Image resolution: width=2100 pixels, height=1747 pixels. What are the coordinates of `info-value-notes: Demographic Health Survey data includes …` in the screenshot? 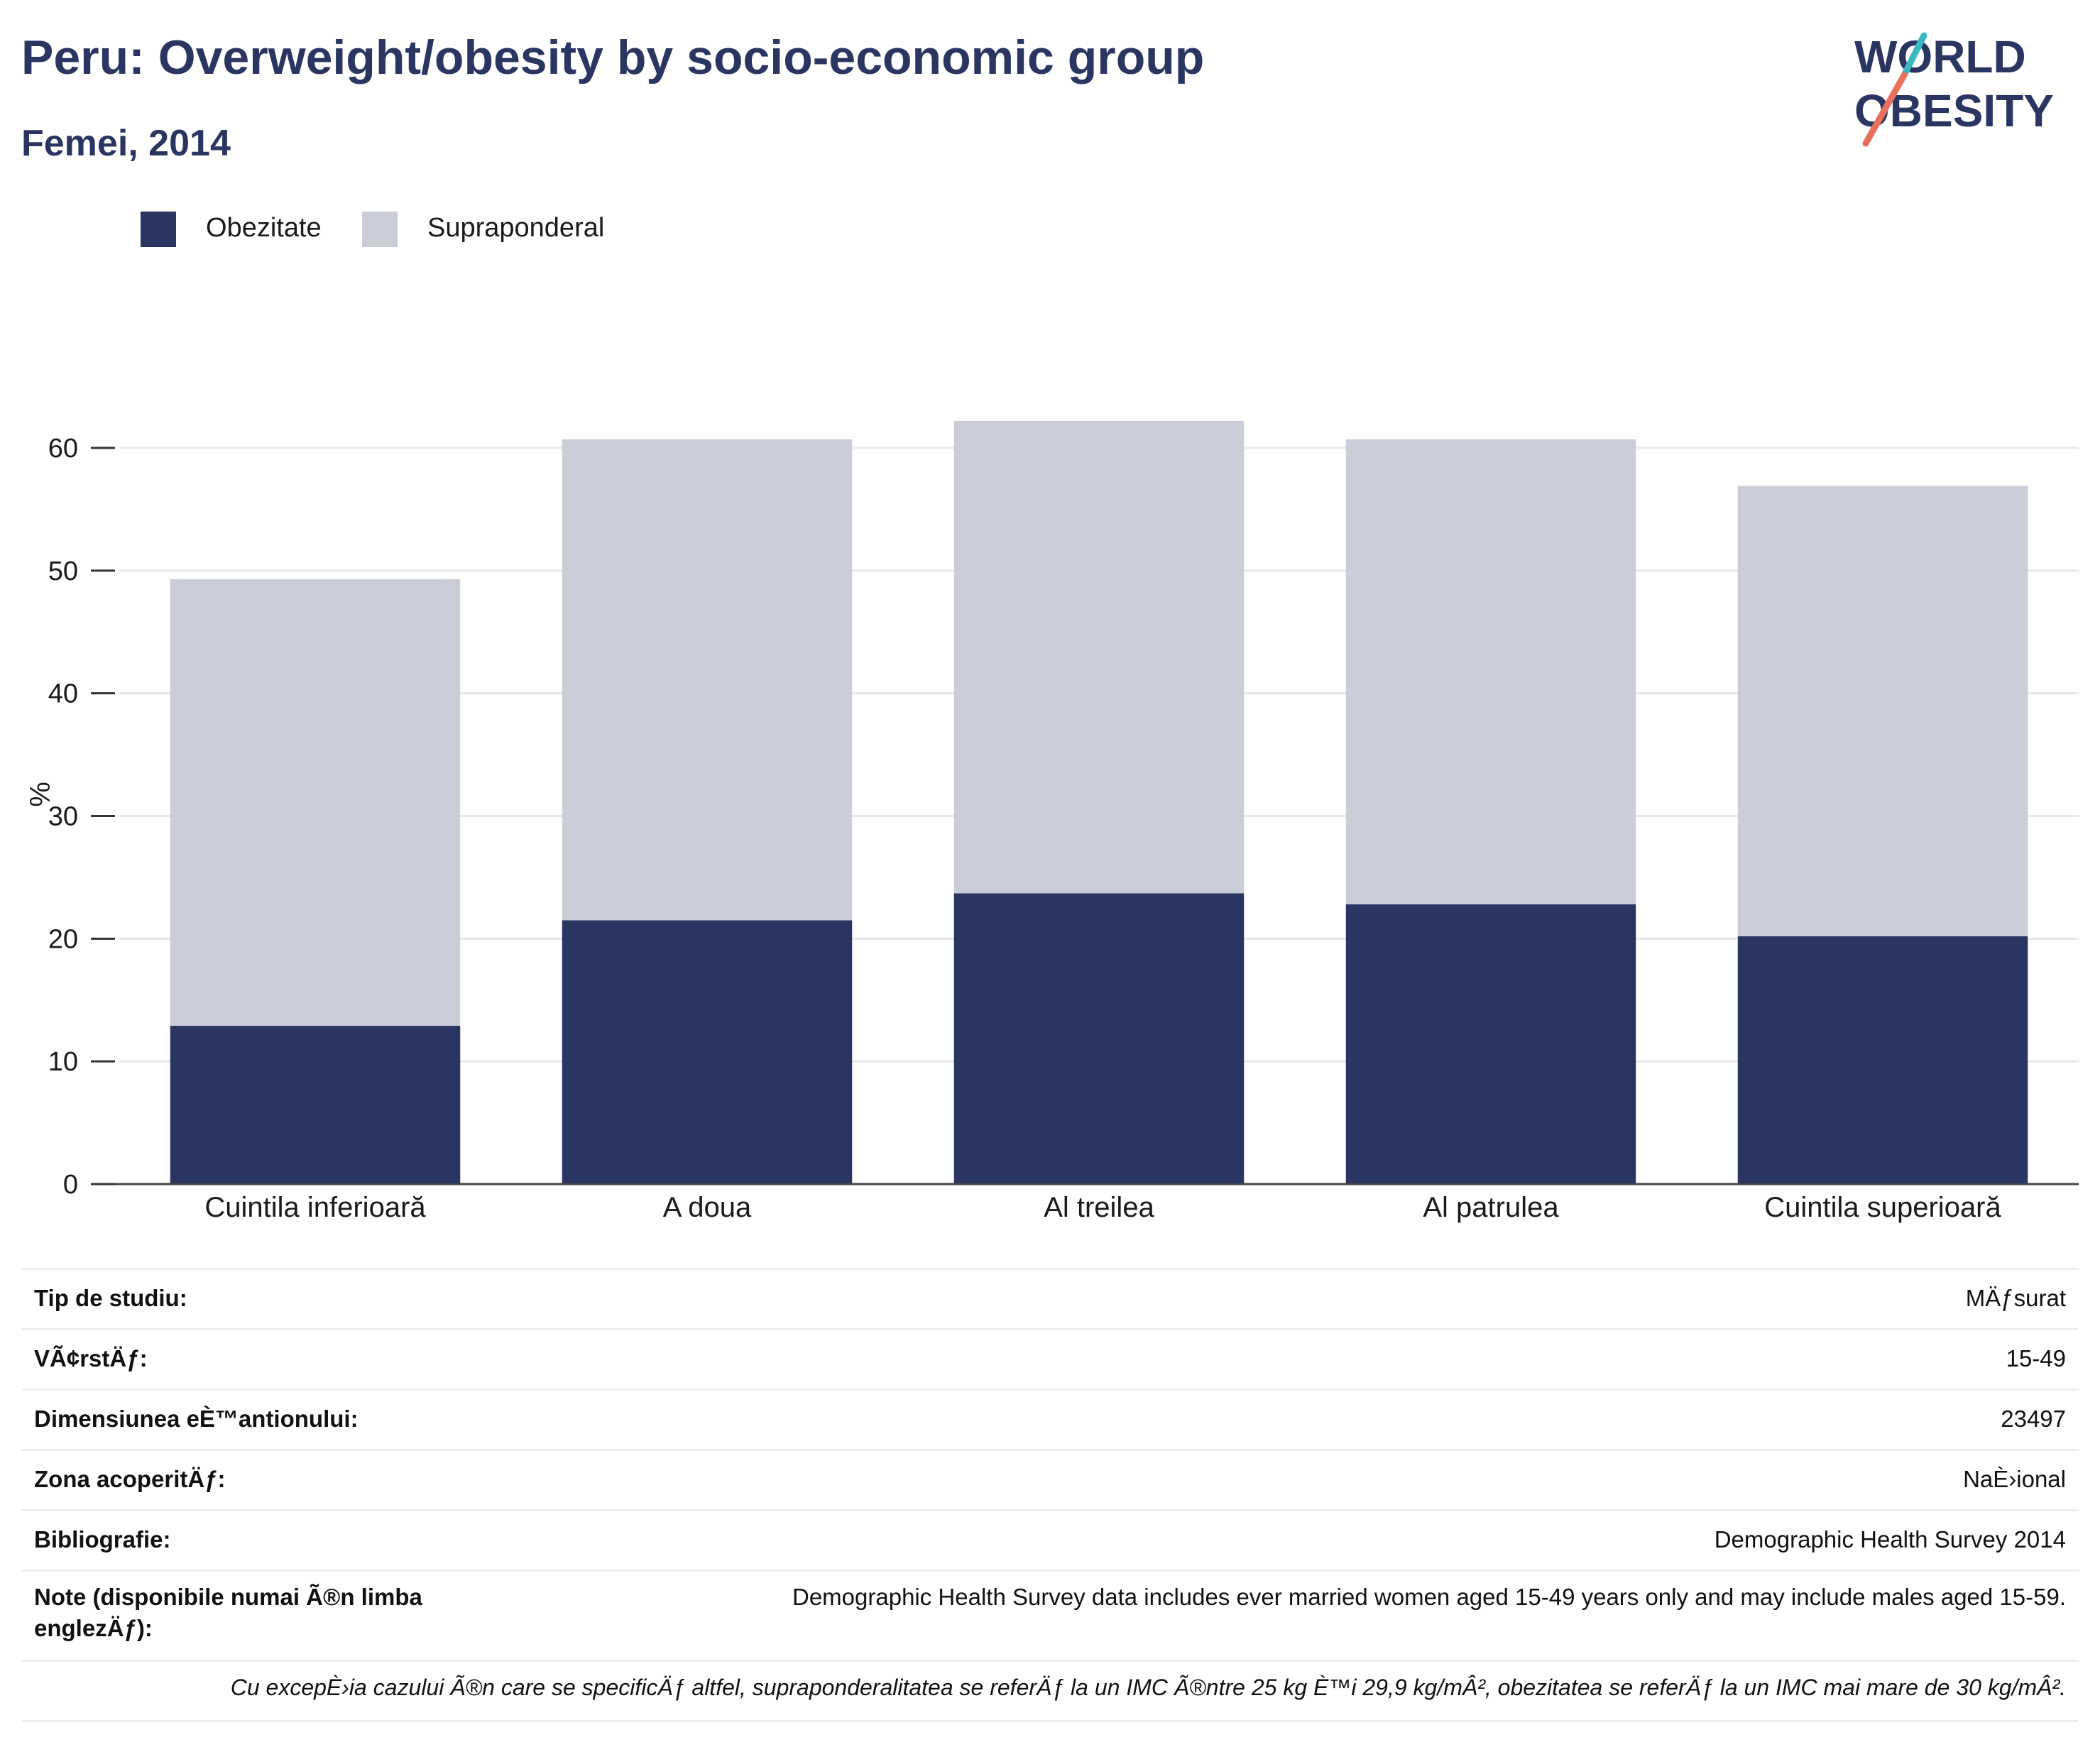 It's located at (1429, 1597).